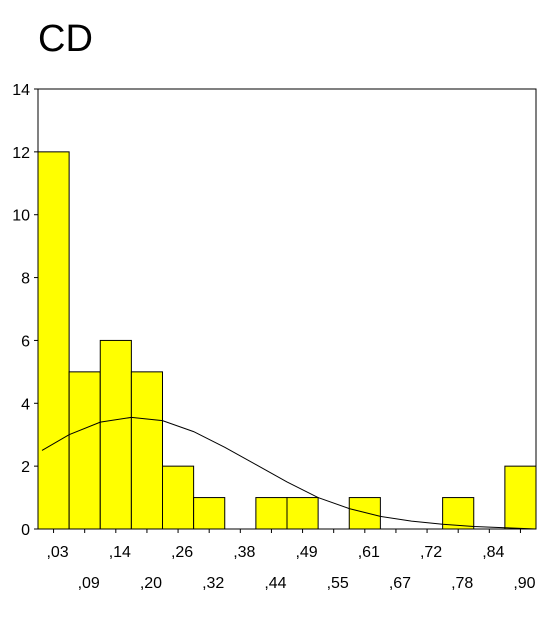  What do you see at coordinates (462, 583) in the screenshot?
I see `x-tick-label: ,78` at bounding box center [462, 583].